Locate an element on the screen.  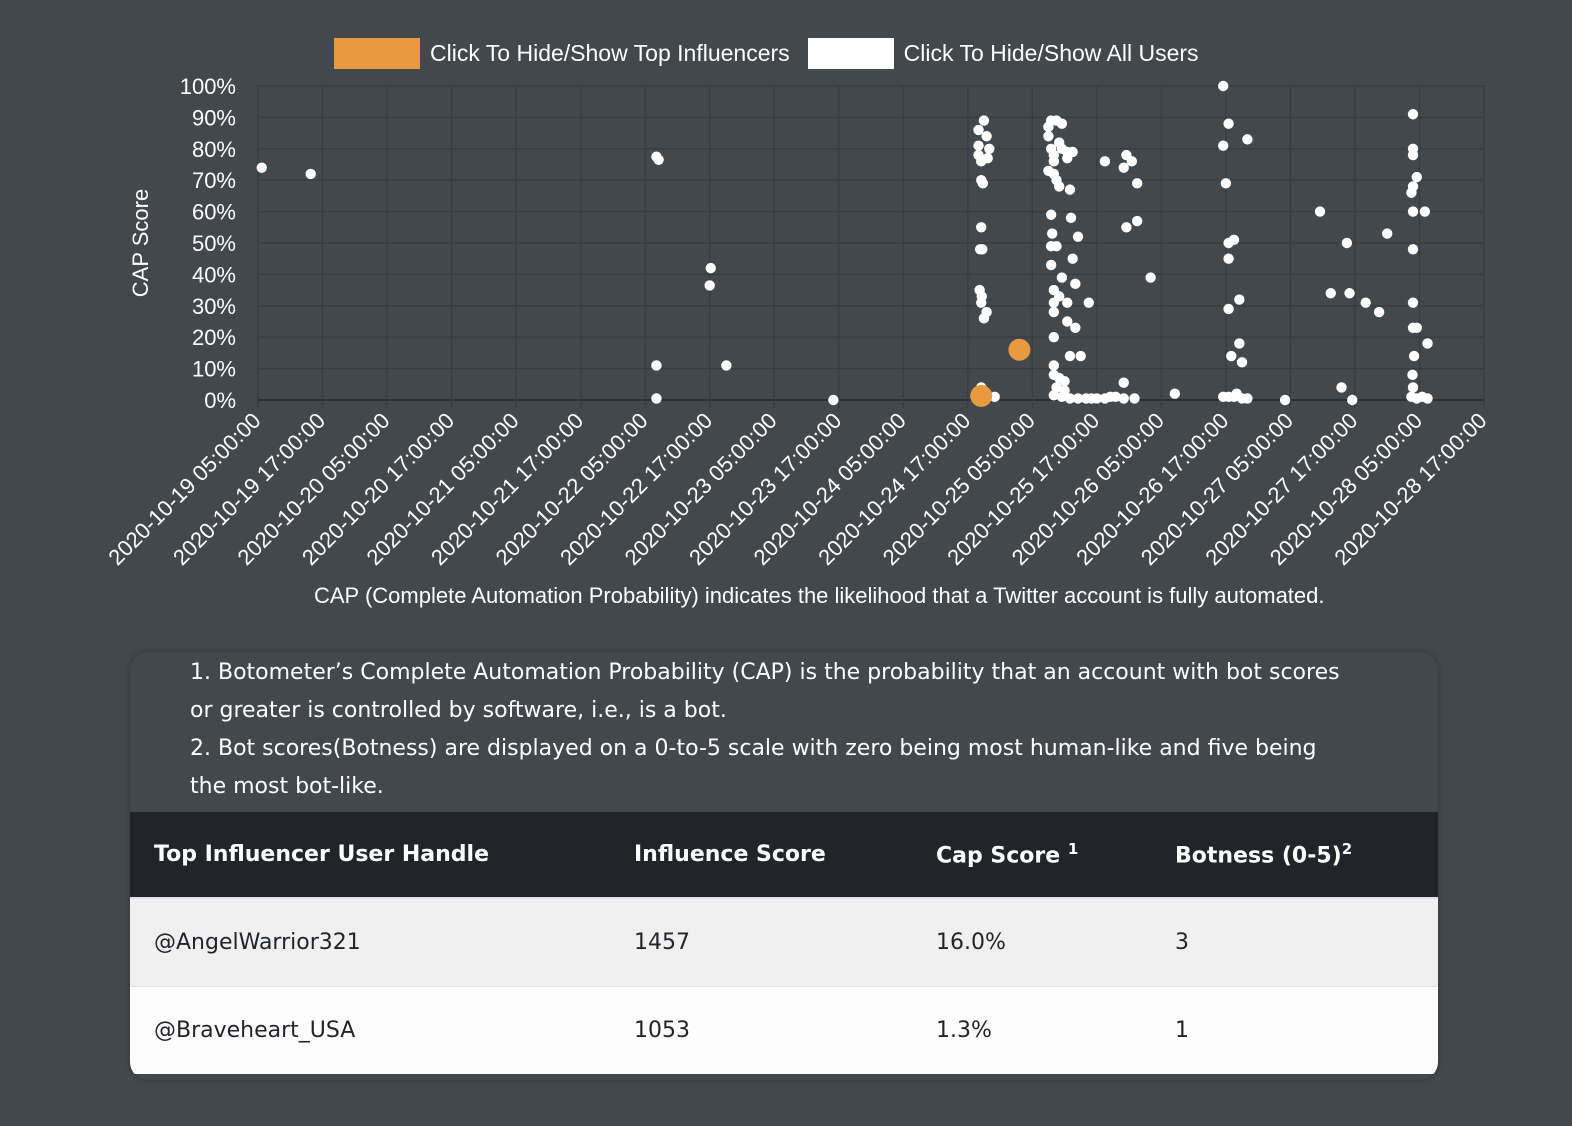
cell-cap-score: 1.3% is located at coordinates (964, 1030).